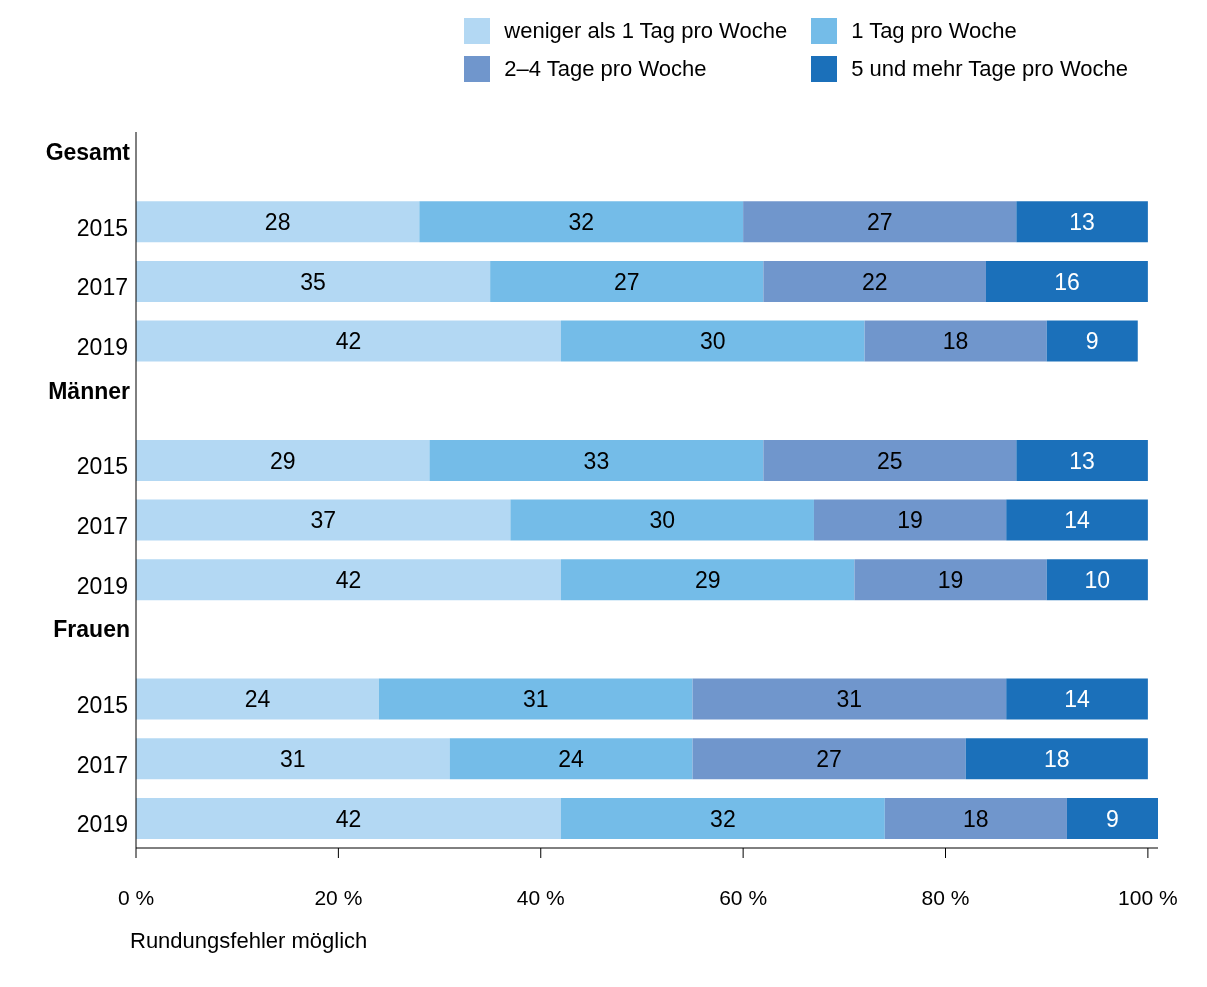 The height and width of the screenshot is (987, 1207). What do you see at coordinates (646, 31) in the screenshot?
I see `legend-label: weniger als 1 Tag pro Woche` at bounding box center [646, 31].